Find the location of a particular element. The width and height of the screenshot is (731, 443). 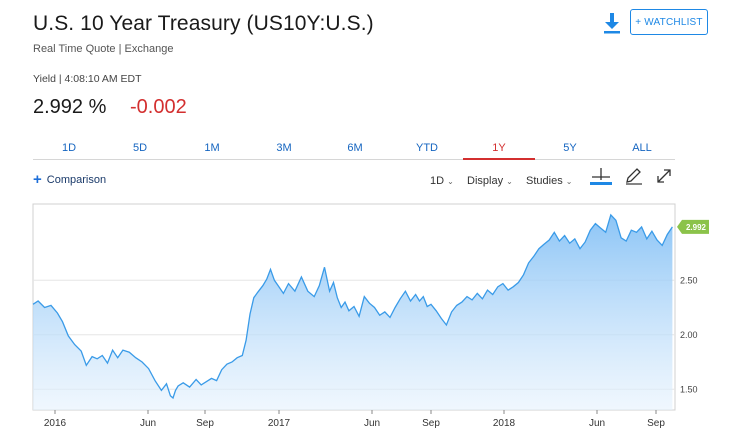

tab-6m: 6M is located at coordinates (355, 148).